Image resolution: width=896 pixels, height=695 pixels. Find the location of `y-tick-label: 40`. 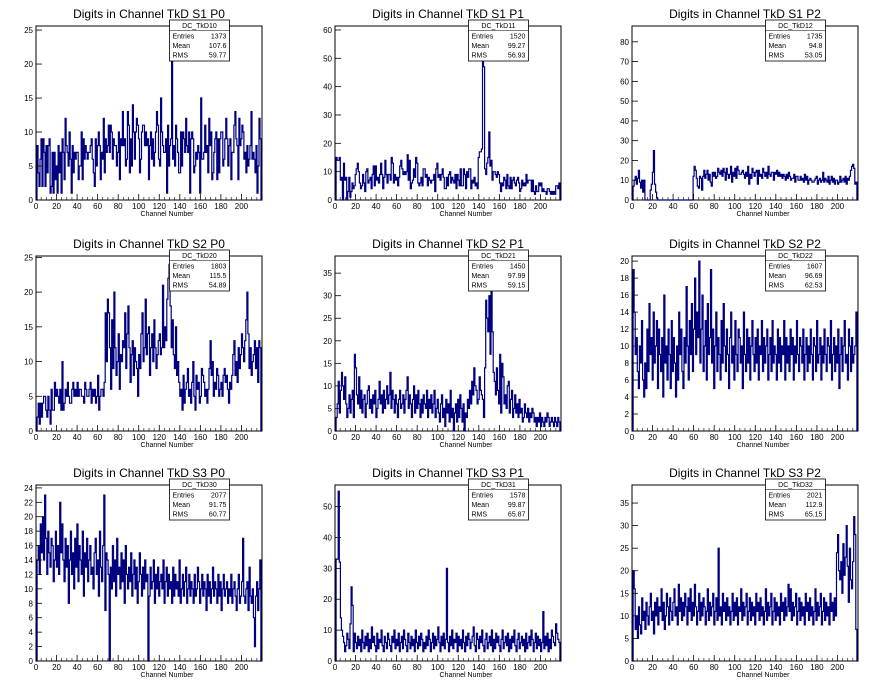

y-tick-label: 40 is located at coordinates (327, 87).